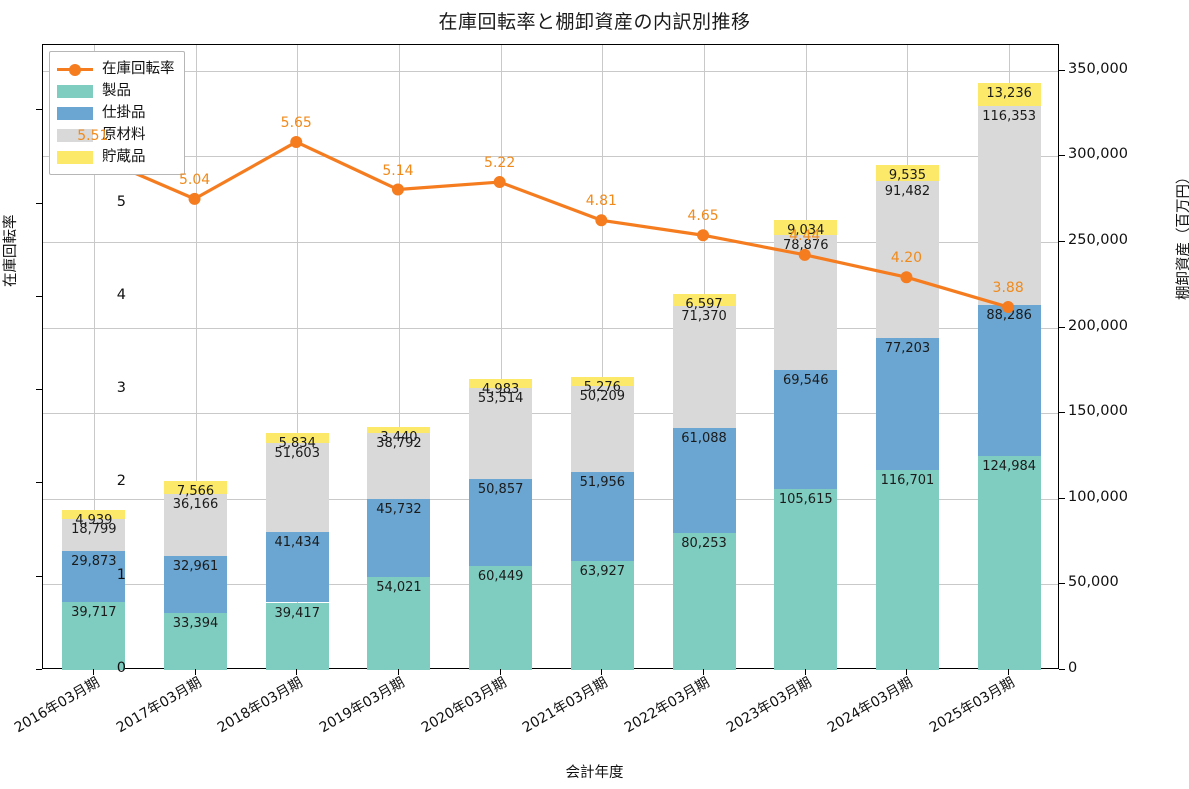 Image resolution: width=1189 pixels, height=789 pixels. Describe the element at coordinates (398, 170) in the screenshot. I see `turnover-value-label: 5.14` at that location.